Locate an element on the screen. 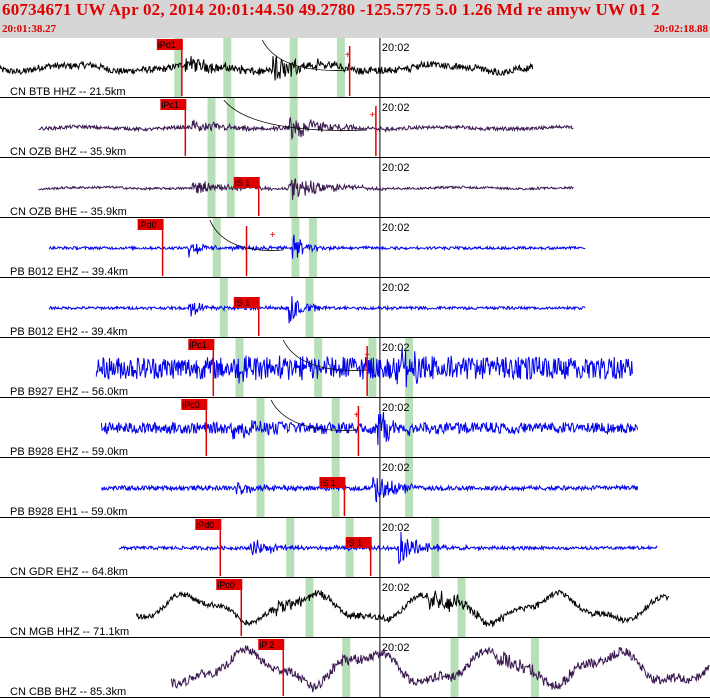  trace-row: 20:02 iPd0 iS 1 CN GDR EHZ -- 64.8km is located at coordinates (355, 548).